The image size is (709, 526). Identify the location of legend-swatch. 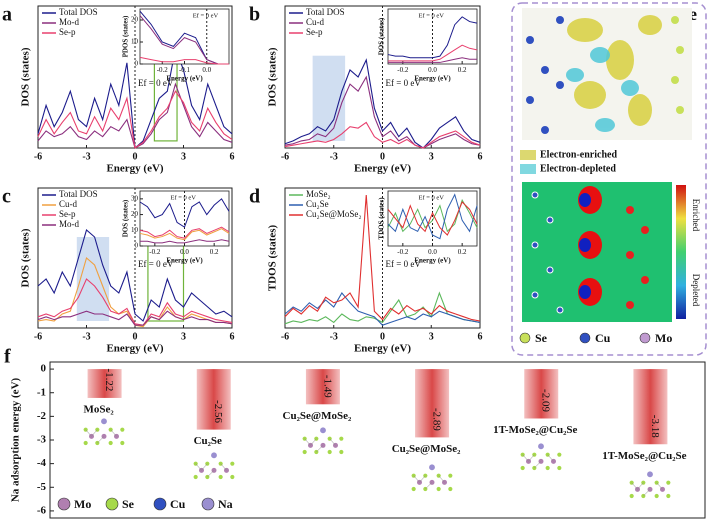
(528, 169).